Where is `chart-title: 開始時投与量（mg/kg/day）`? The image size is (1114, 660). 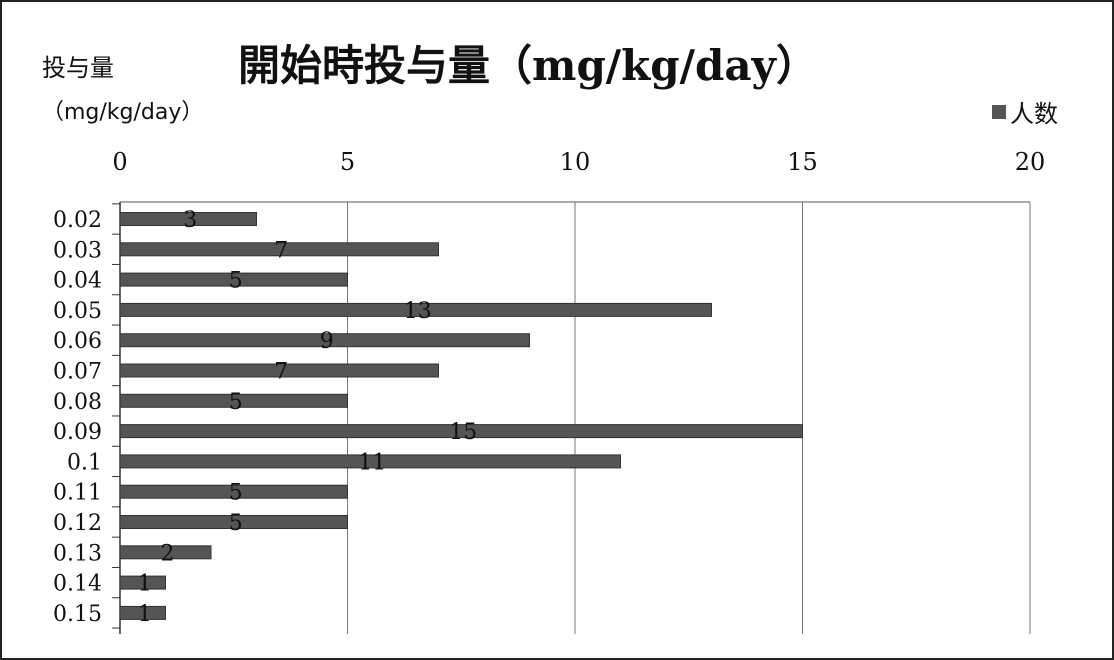
chart-title: 開始時投与量（mg/kg/day） is located at coordinates (528, 65).